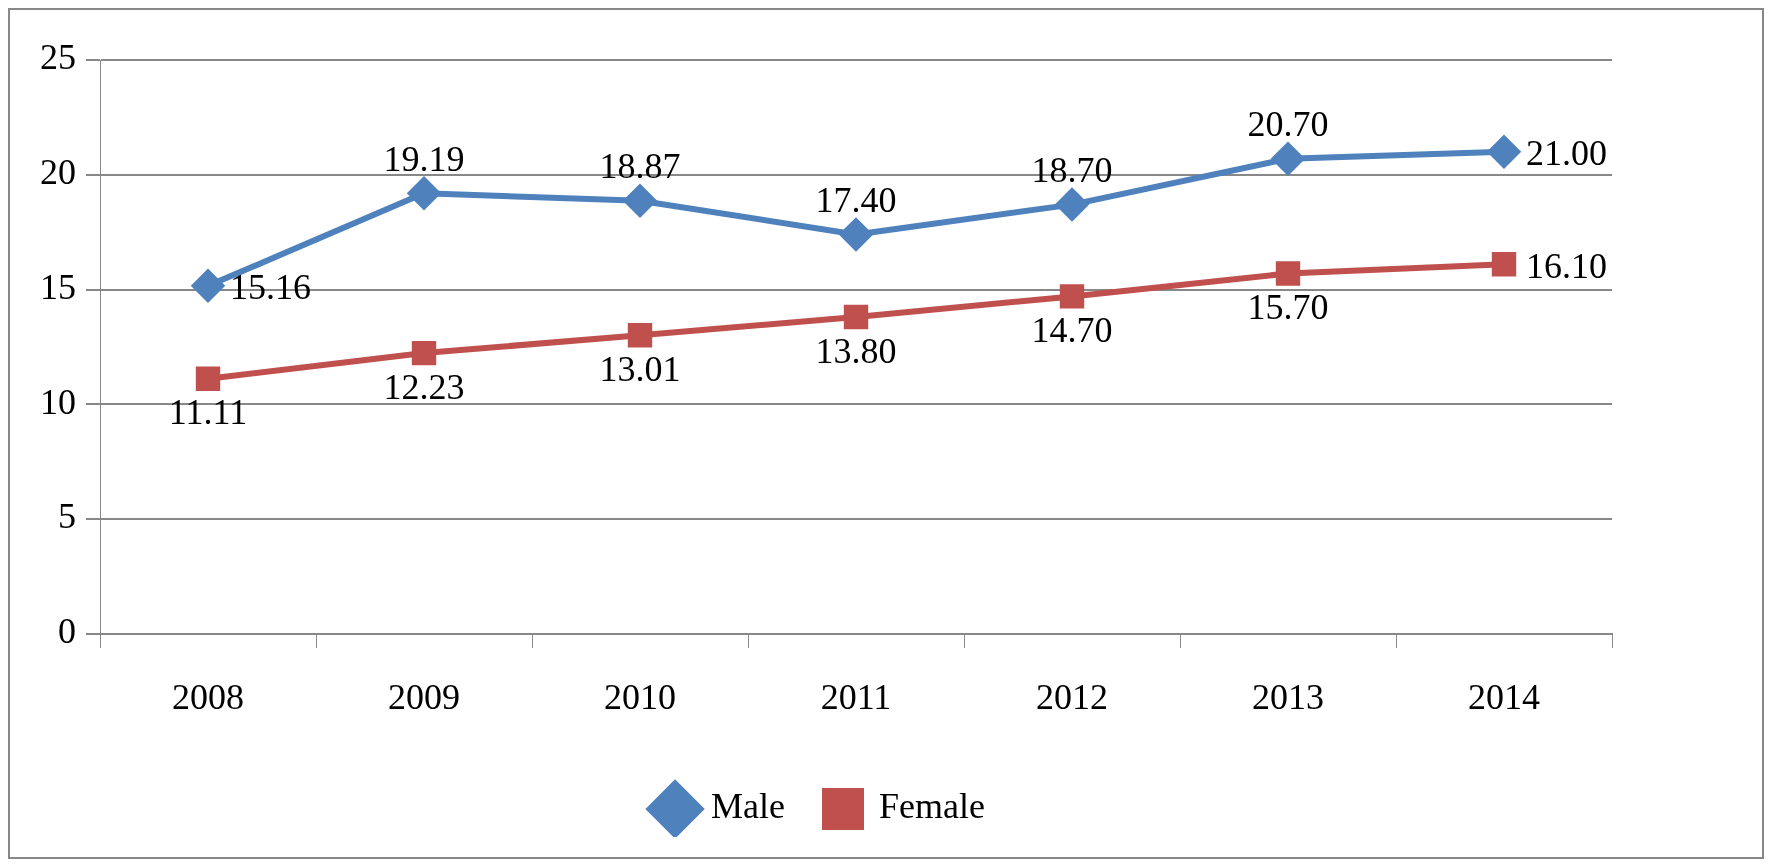  What do you see at coordinates (1504, 696) in the screenshot?
I see `x-tick-label: 2014` at bounding box center [1504, 696].